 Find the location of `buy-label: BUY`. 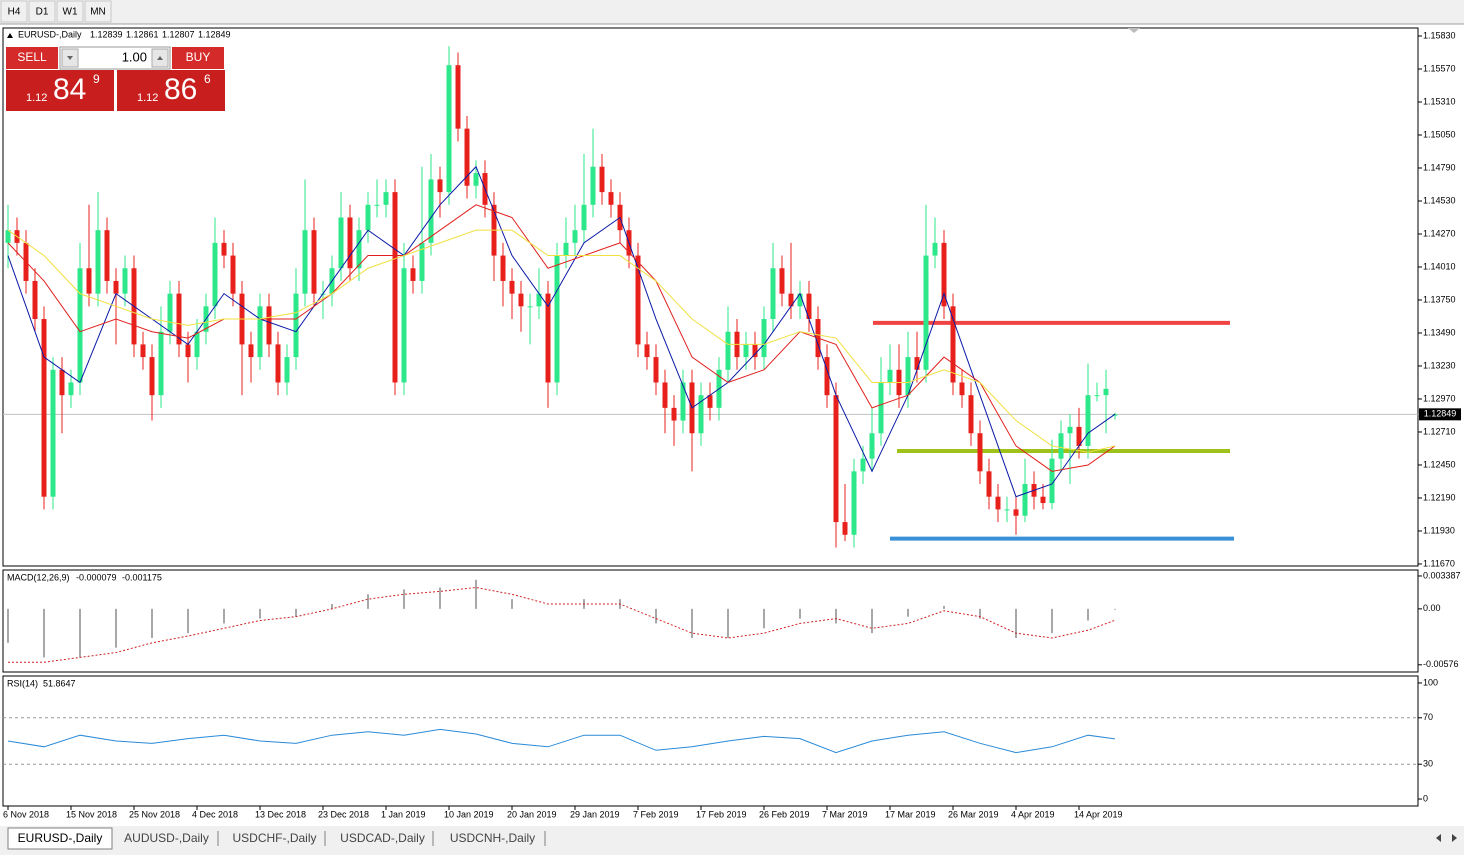

buy-label: BUY is located at coordinates (198, 57).